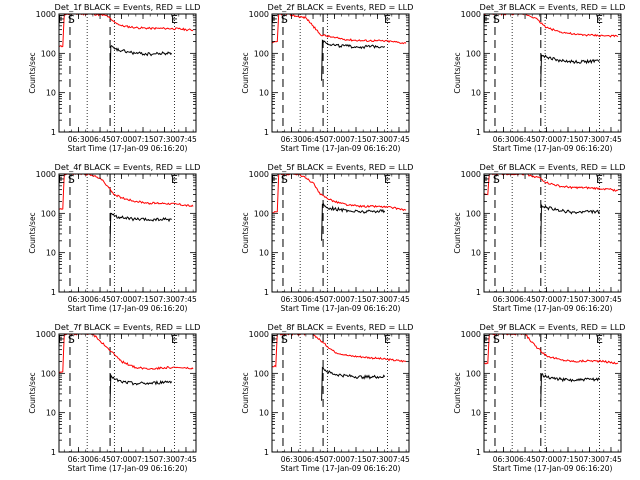 The image size is (640, 480). I want to click on panel-title: Det_4f BLACK = Events, RED = LLD, so click(128, 167).